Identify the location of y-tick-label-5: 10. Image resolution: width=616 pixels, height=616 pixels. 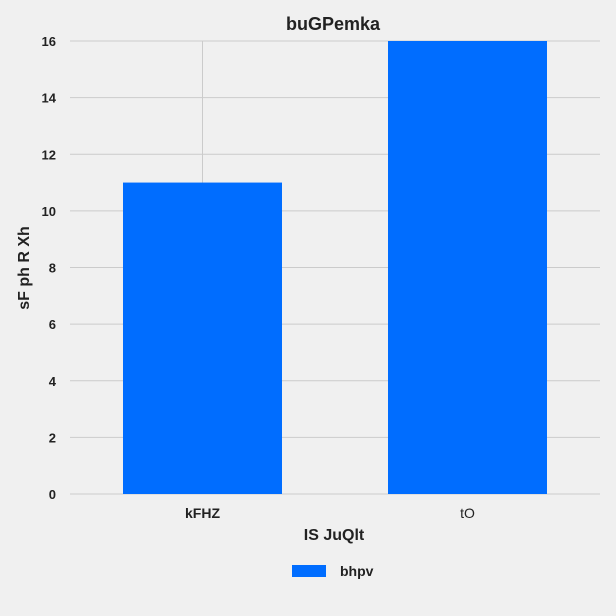
(49, 211).